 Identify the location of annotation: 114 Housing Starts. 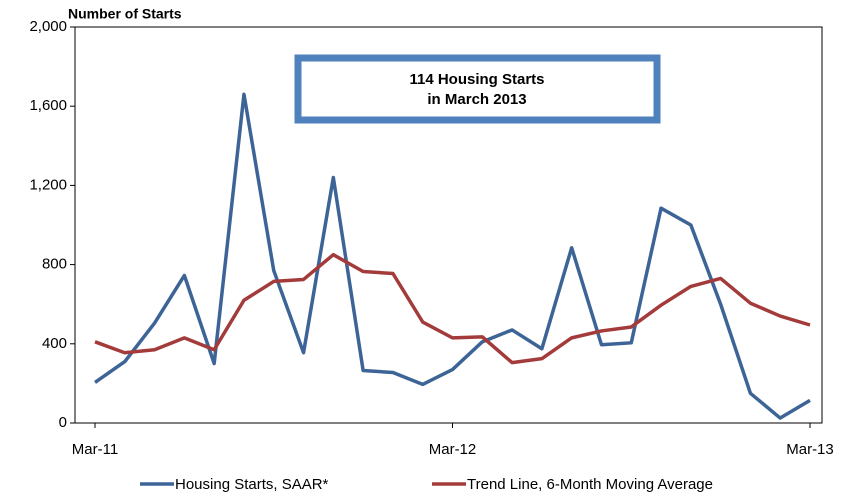
(476, 79).